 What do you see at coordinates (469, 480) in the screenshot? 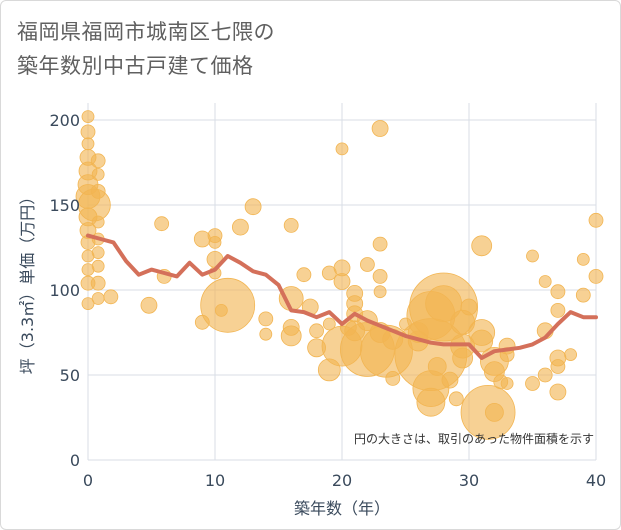
I see `x-tick-label-3: 30` at bounding box center [469, 480].